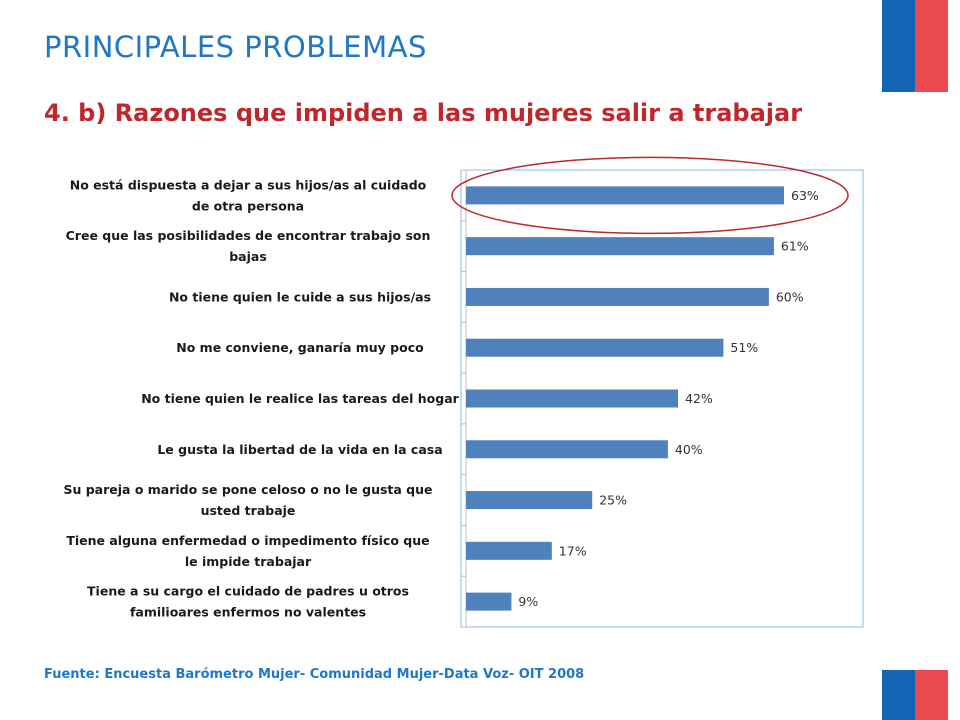  I want to click on data-label: 17%, so click(573, 550).